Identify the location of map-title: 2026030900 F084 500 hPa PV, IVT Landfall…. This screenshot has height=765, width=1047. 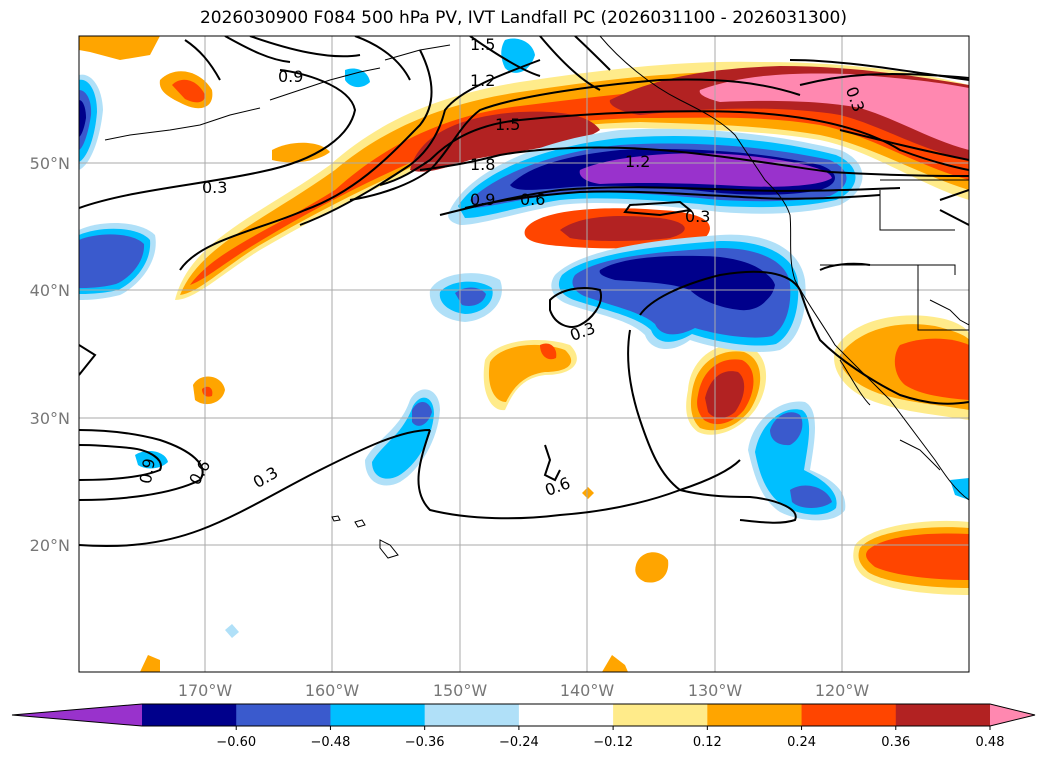
(523, 18).